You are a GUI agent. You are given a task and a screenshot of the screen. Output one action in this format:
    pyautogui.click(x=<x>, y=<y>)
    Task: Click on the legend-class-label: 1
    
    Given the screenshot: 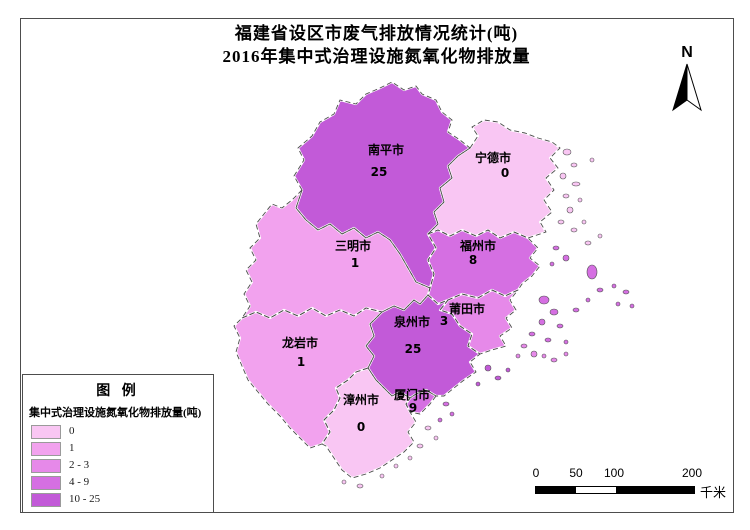 What is the action you would take?
    pyautogui.click(x=72, y=448)
    